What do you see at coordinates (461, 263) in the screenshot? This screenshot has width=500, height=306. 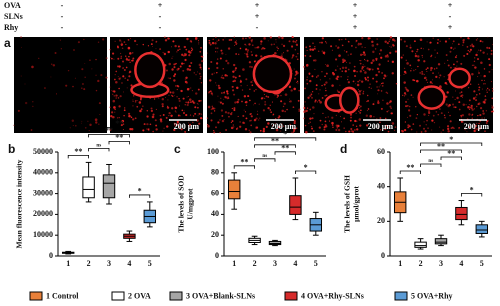 I see `x-tick-label: 4` at bounding box center [461, 263].